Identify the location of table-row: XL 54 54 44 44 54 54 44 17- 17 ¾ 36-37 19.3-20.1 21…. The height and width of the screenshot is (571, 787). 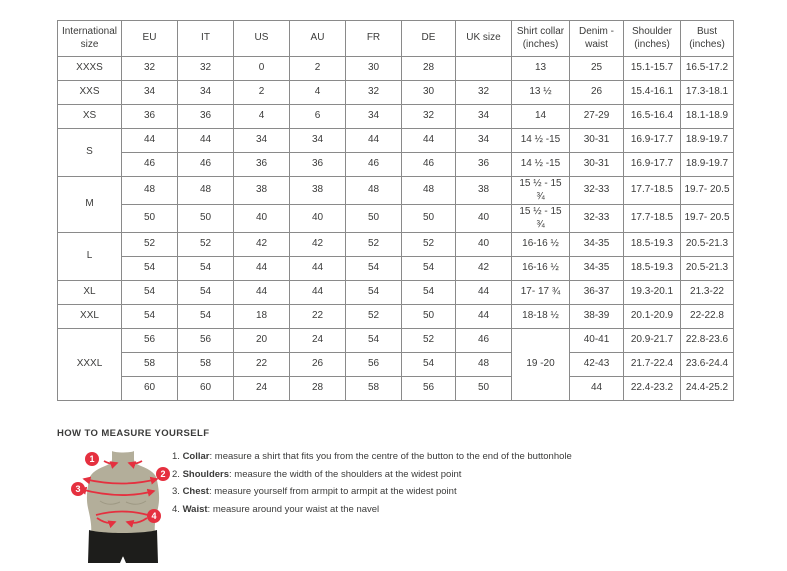
(395, 292).